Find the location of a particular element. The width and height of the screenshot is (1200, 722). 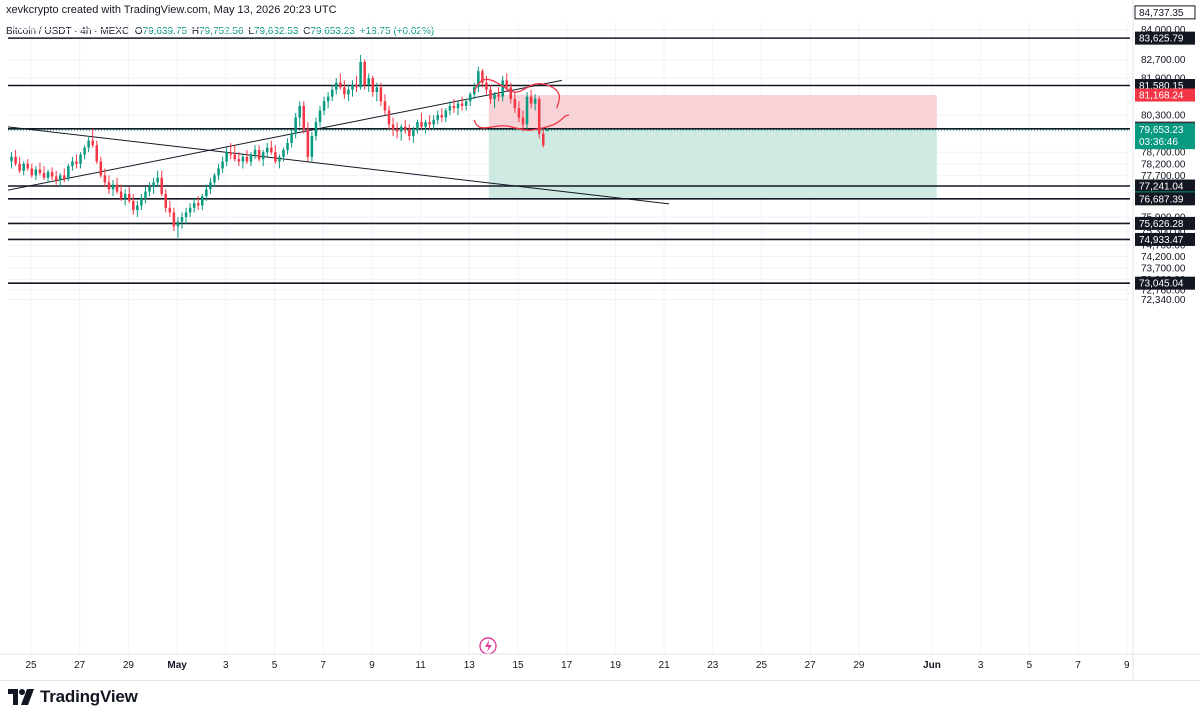

price-level-tag-label: 84,737.35 is located at coordinates (1161, 13).